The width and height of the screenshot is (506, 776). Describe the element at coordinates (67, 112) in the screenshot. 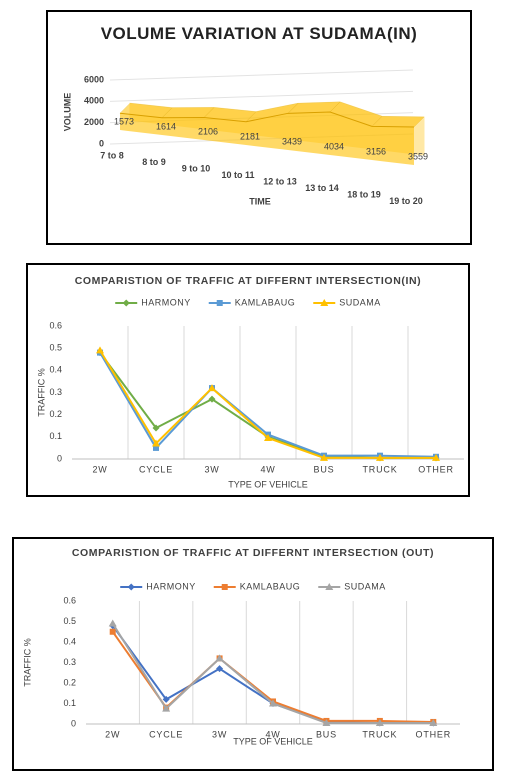

I see `y-axis-title: VOLUME` at that location.